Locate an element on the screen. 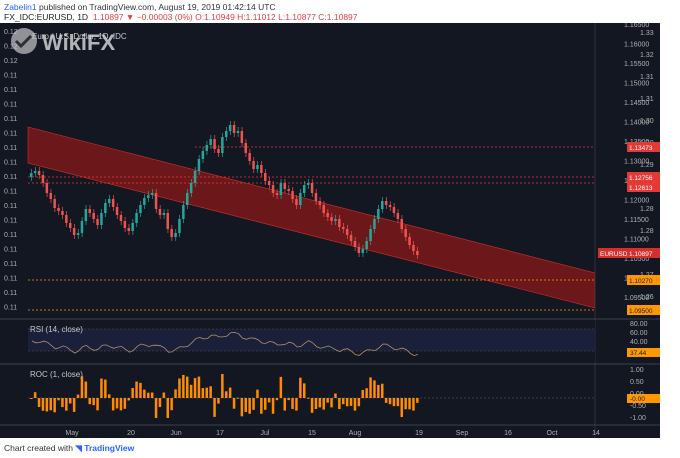  rsi-axis-label: 80.00 is located at coordinates (639, 324).